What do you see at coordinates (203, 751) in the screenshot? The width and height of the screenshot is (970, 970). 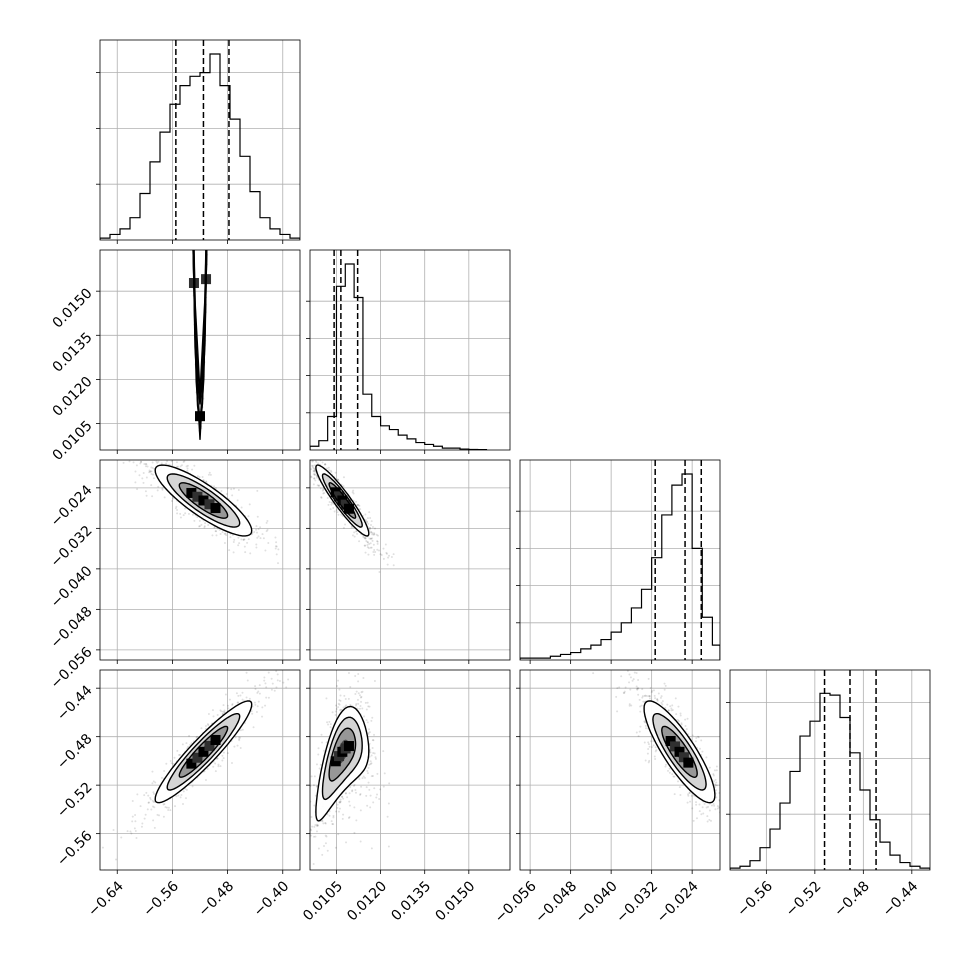 I see `panel-3-0-core` at bounding box center [203, 751].